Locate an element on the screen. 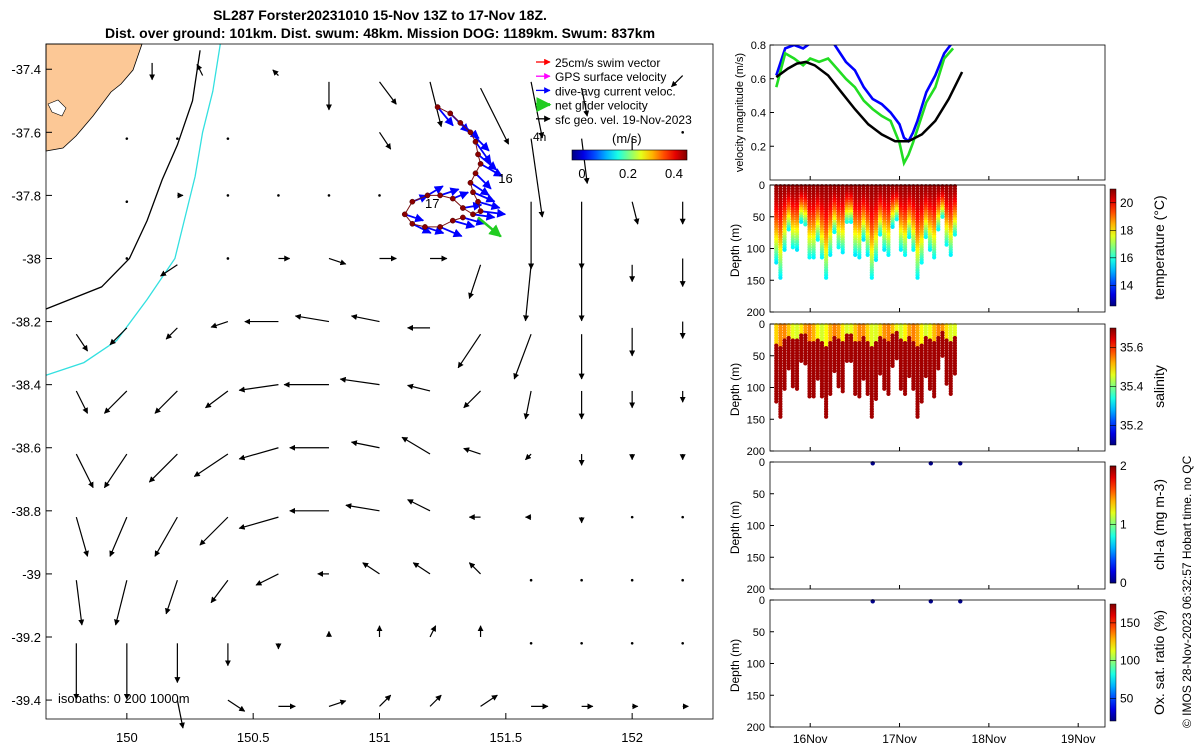 The width and height of the screenshot is (1200, 750). coastal-lake is located at coordinates (57, 108).